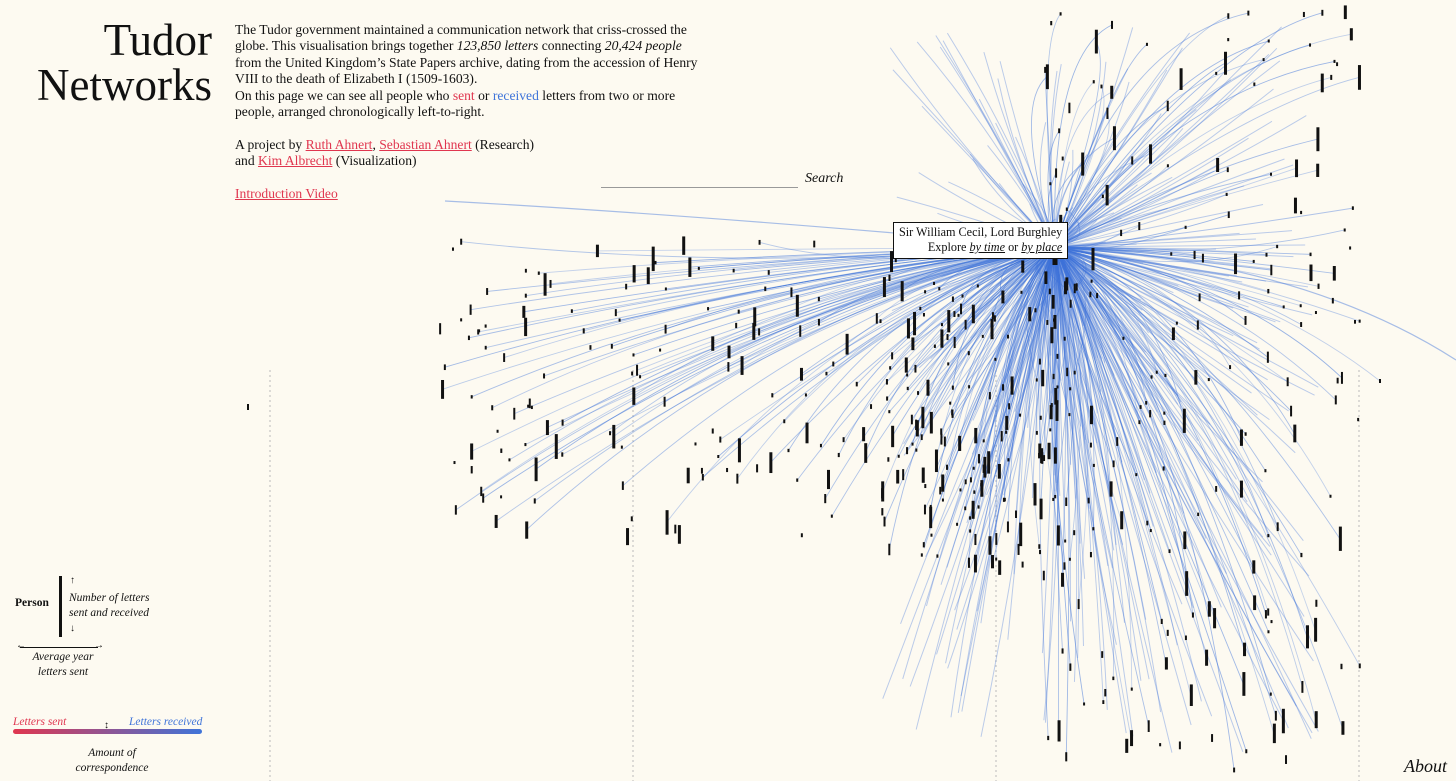  What do you see at coordinates (286, 193) in the screenshot?
I see `introduction-video-link: Introduction Video` at bounding box center [286, 193].